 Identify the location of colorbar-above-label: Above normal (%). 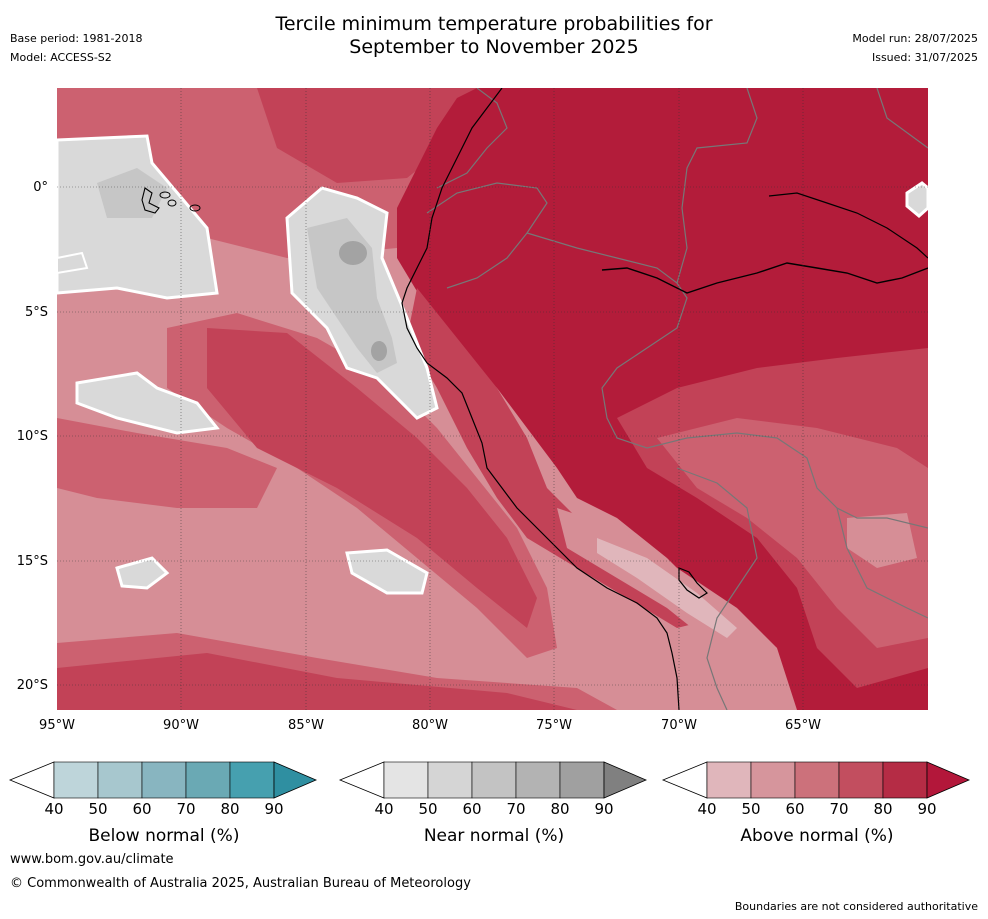
(817, 836).